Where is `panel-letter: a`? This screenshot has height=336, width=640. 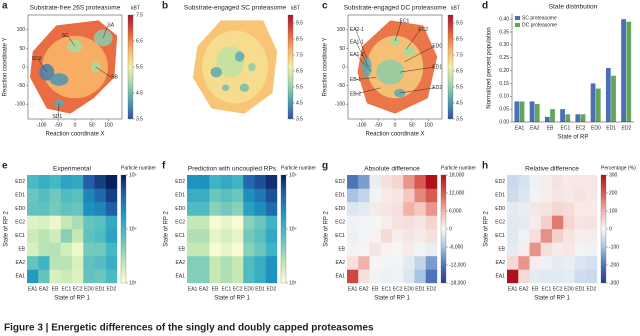 panel-letter: a is located at coordinates (5, 6).